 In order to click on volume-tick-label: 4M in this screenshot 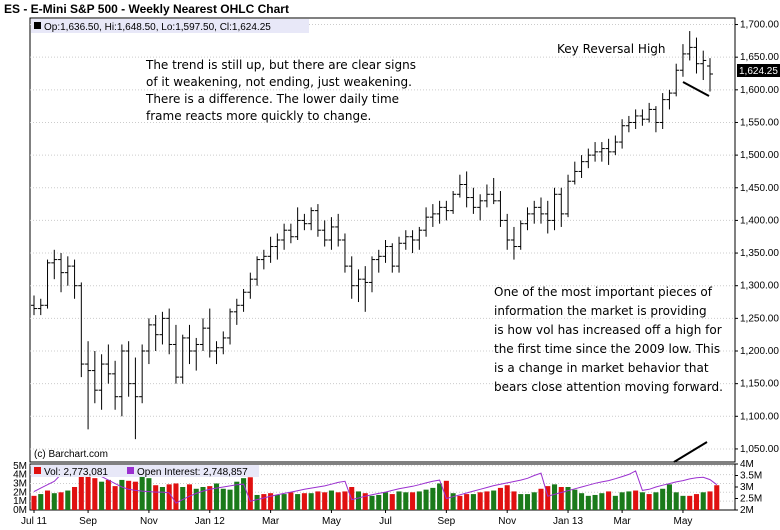, I will do `click(20, 475)`.